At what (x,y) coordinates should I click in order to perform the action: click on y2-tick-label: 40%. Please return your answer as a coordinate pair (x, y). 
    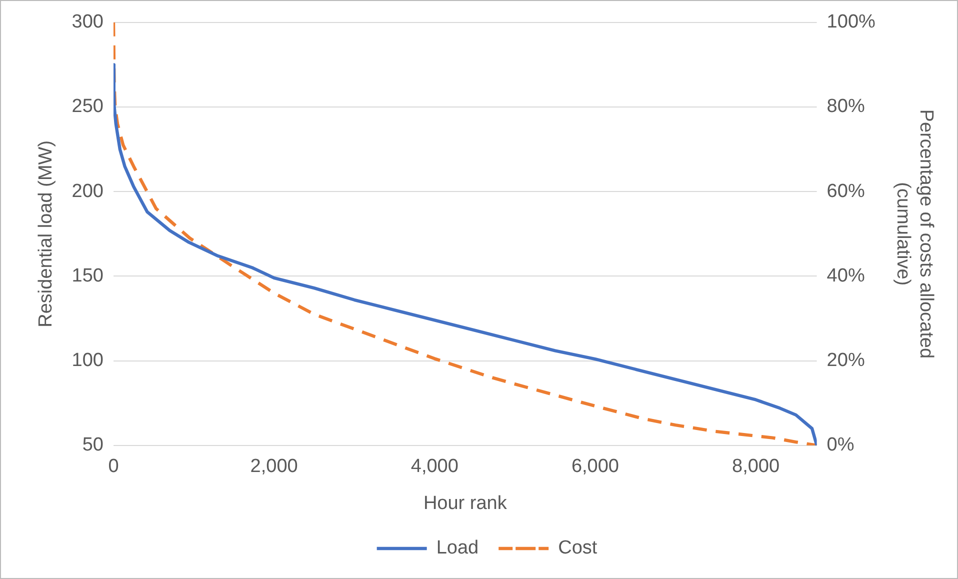
    Looking at the image, I should click on (845, 275).